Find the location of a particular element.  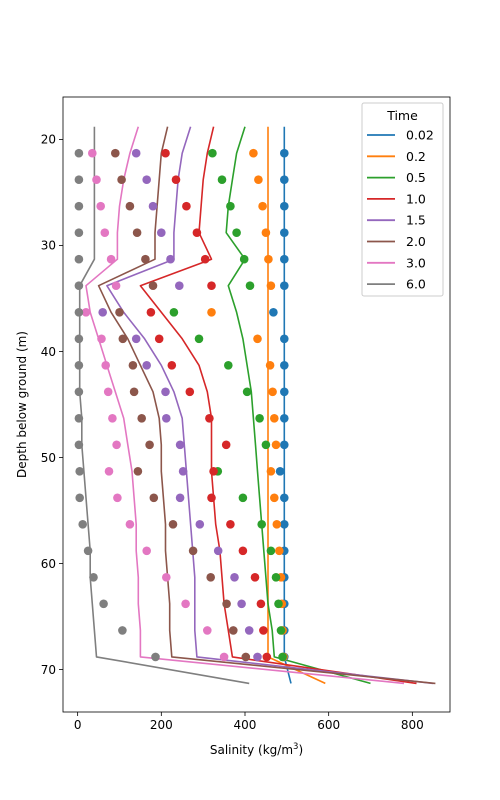

y-axis-label: Depth below ground (m) is located at coordinates (22, 404).